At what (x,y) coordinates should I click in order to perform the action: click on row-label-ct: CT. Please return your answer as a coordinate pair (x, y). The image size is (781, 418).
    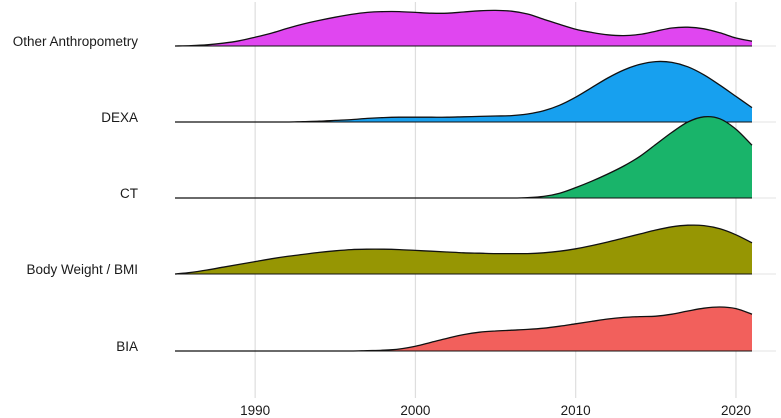
    Looking at the image, I should click on (129, 193).